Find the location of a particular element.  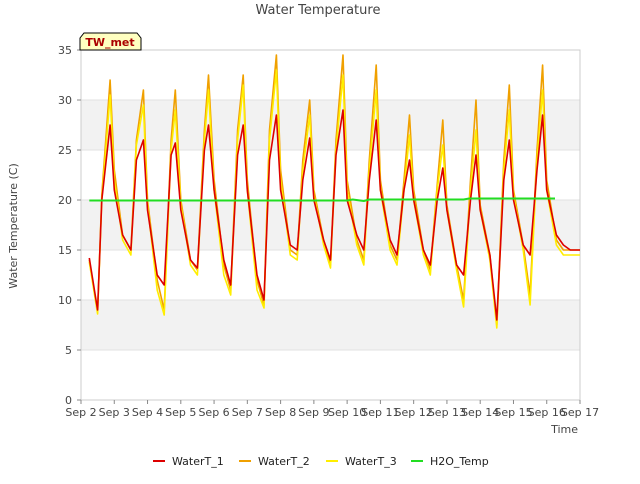

legend: WaterT_1 WaterT_2 WaterT_3 H2O_Temp is located at coordinates (321, 461).